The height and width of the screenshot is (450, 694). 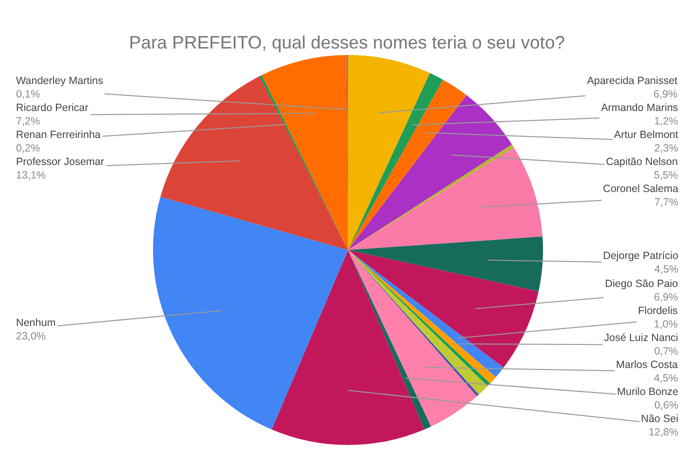 What do you see at coordinates (666, 176) in the screenshot?
I see `data-label: 5,5%` at bounding box center [666, 176].